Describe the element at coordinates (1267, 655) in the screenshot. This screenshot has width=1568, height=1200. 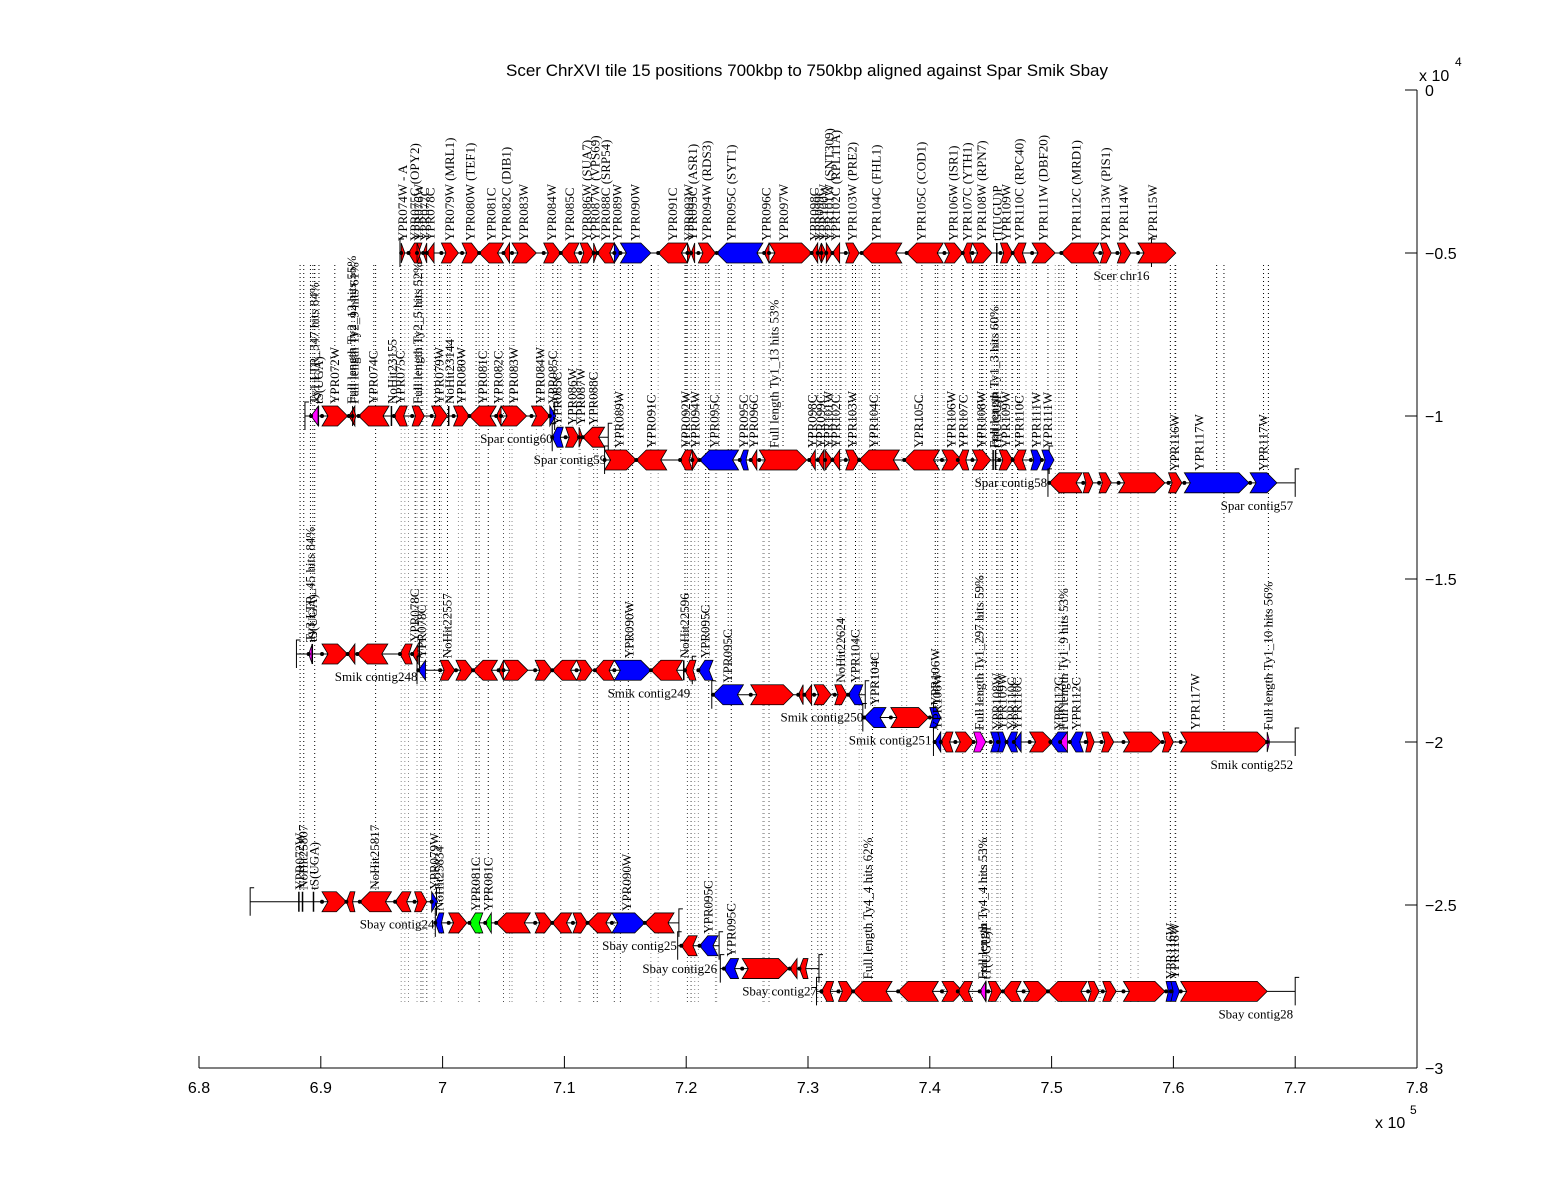
I see `gene-label: Full length Ty1_10 hits 56%` at that location.